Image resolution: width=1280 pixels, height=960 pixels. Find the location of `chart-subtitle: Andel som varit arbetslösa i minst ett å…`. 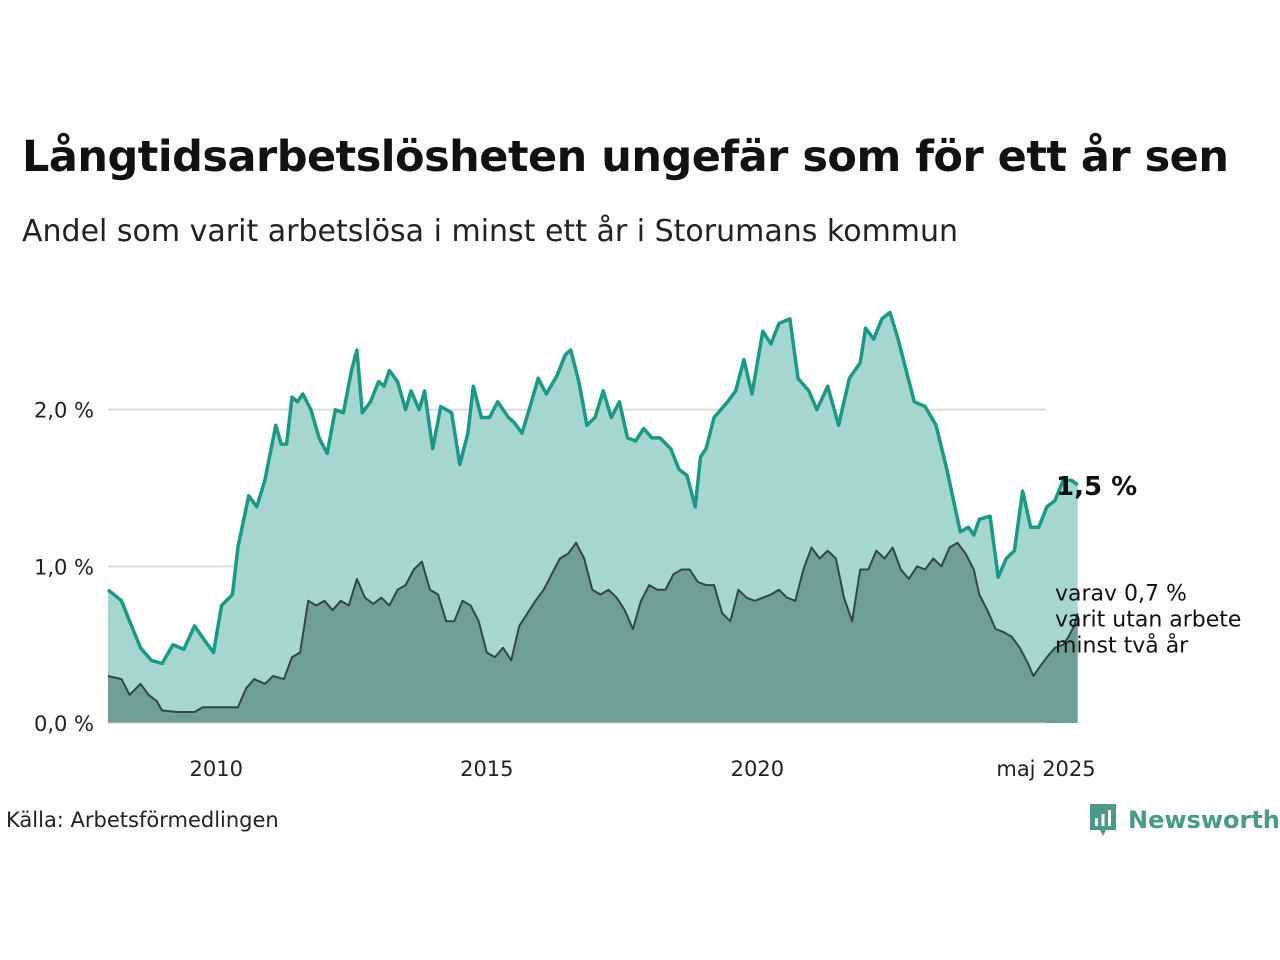

chart-subtitle: Andel som varit arbetslösa i minst ett å… is located at coordinates (490, 231).